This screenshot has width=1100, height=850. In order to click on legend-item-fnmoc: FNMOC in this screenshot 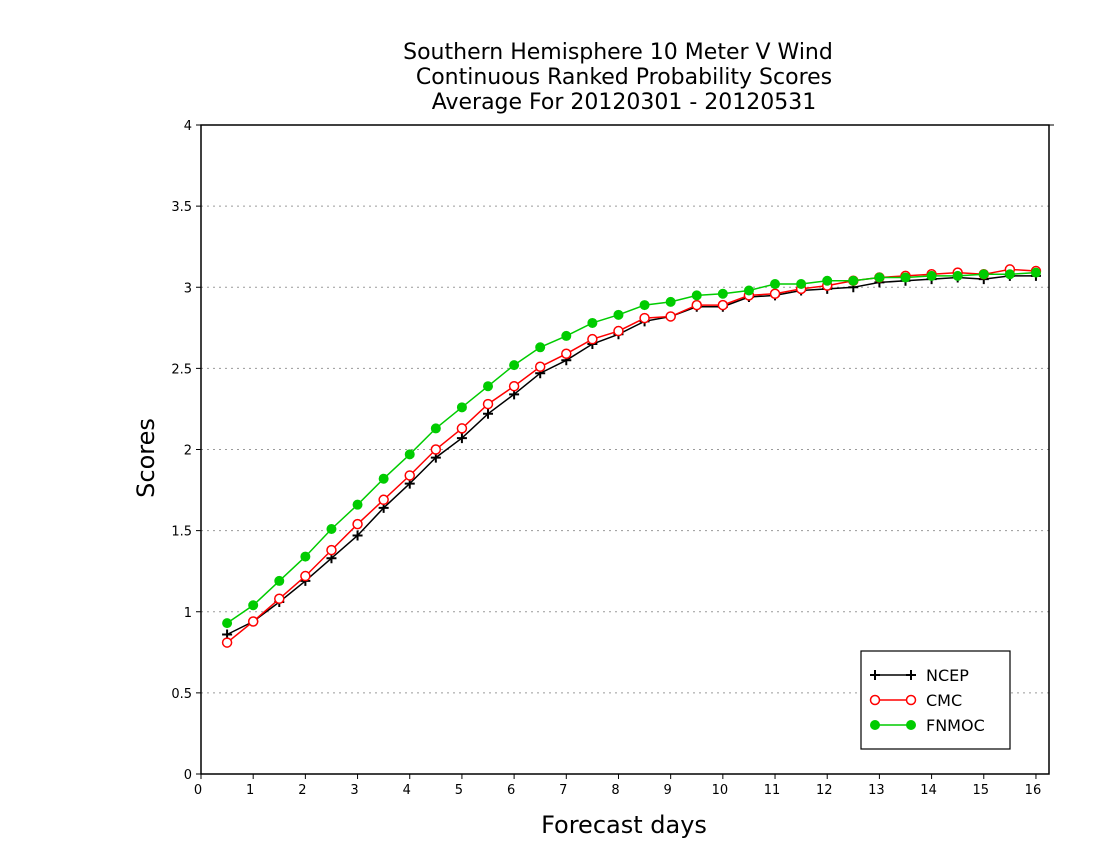, I will do `click(927, 725)`.